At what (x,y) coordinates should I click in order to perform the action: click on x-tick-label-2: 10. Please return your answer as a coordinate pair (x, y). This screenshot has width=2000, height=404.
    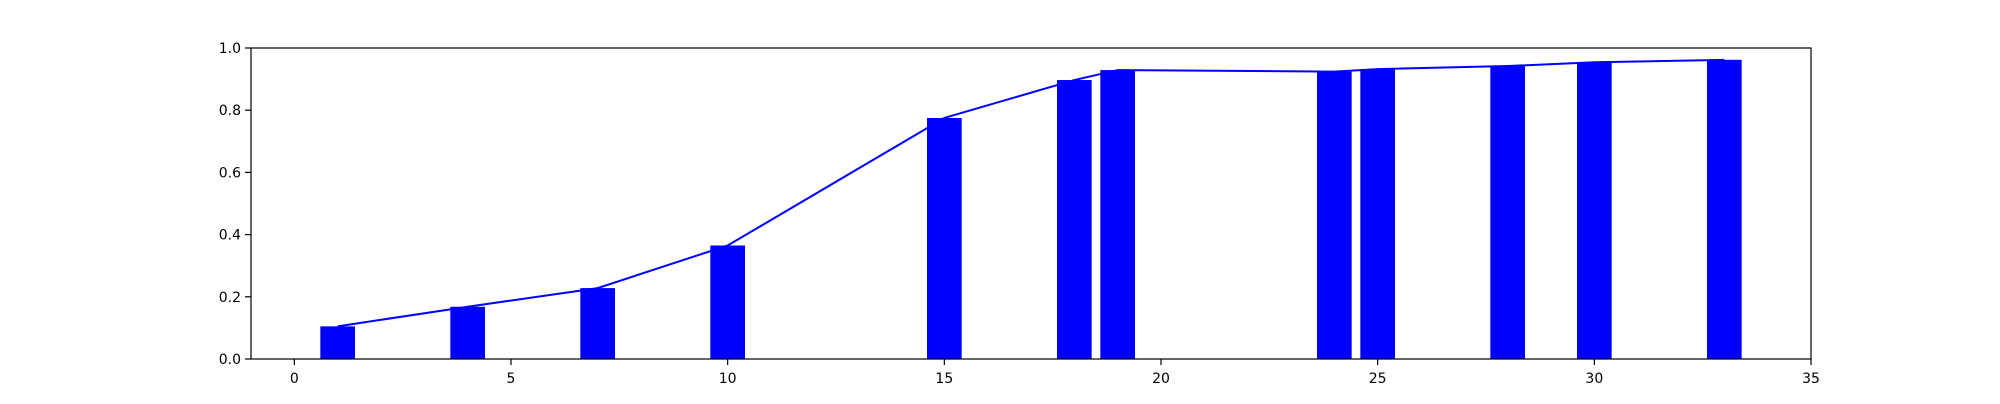
    Looking at the image, I should click on (728, 379).